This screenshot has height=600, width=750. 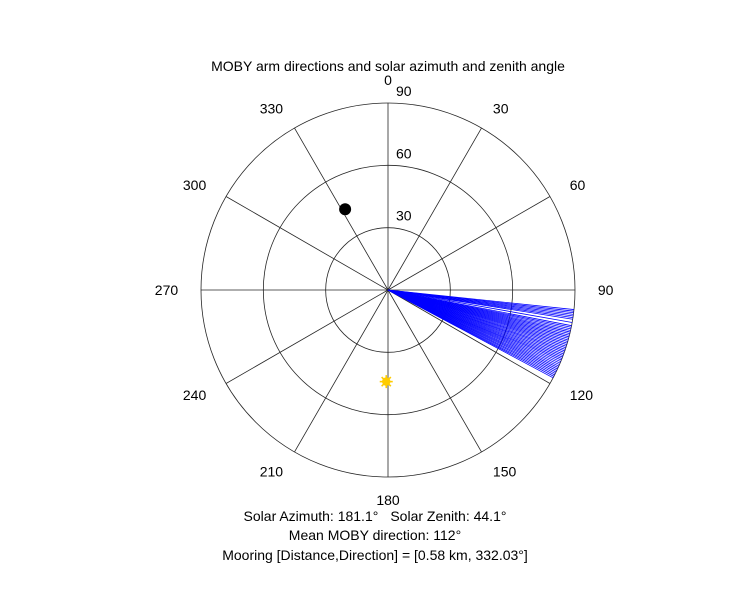 What do you see at coordinates (501, 108) in the screenshot?
I see `angle-tick-label: 30` at bounding box center [501, 108].